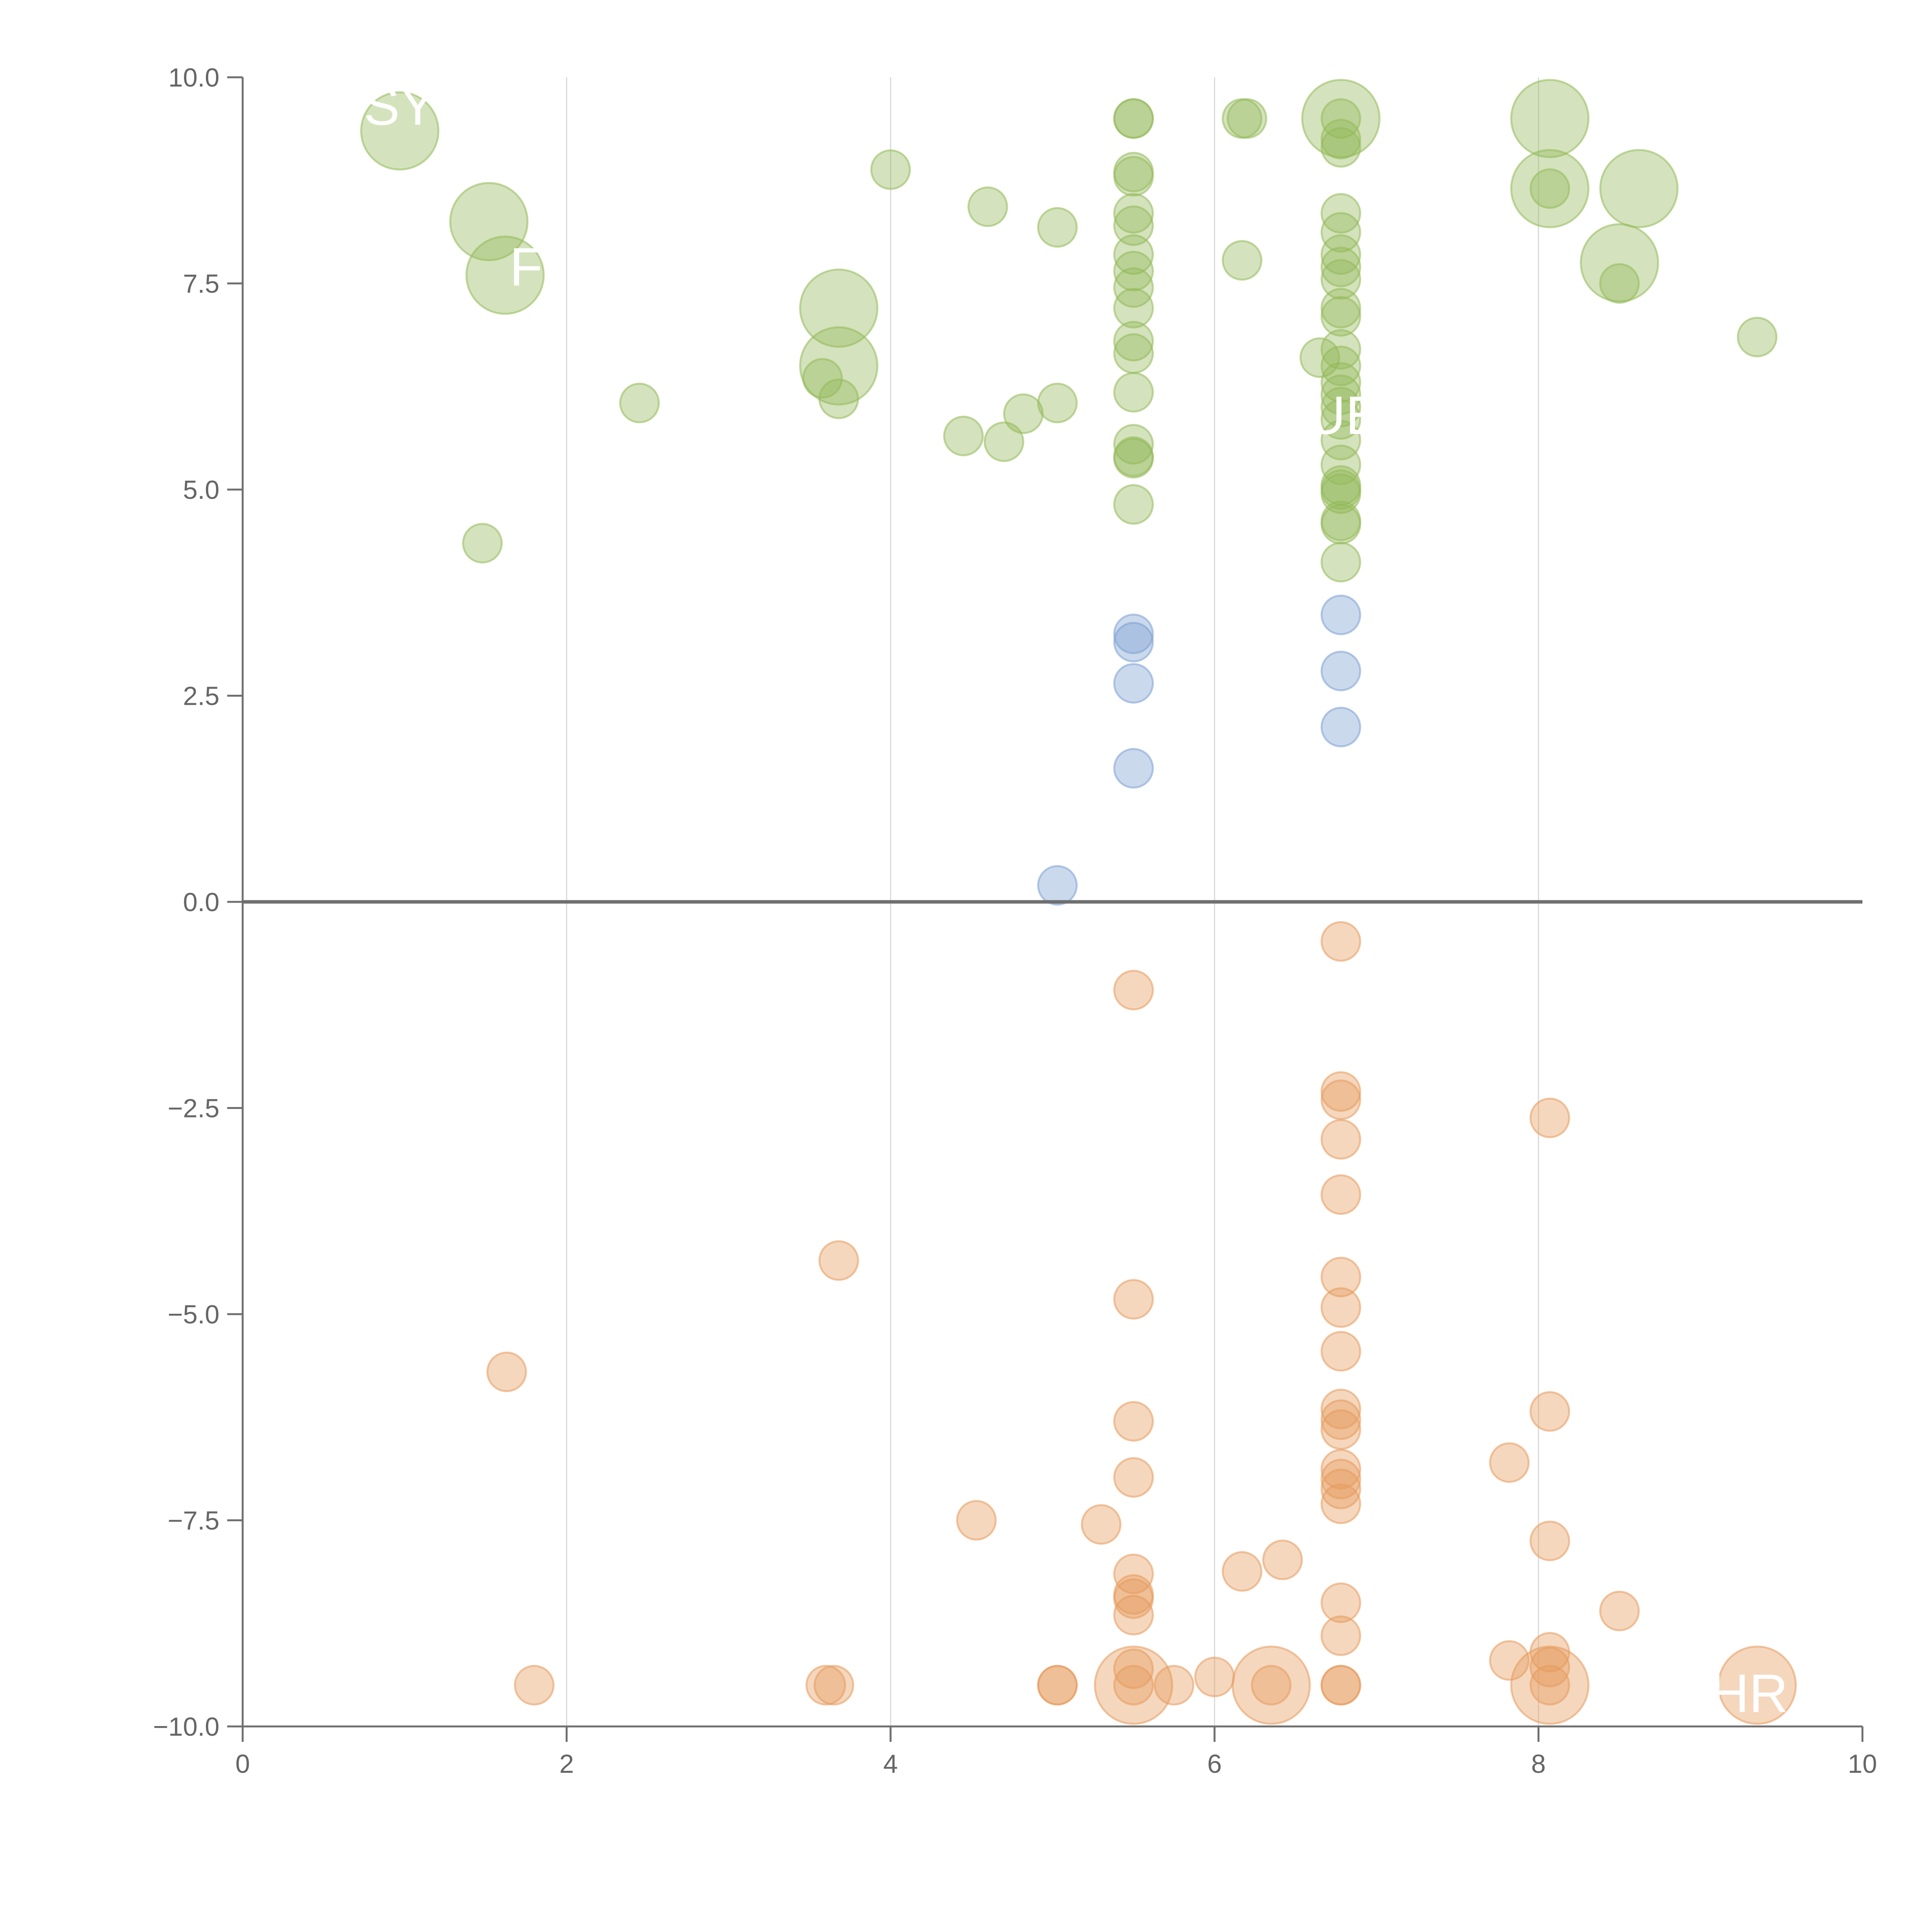 The width and height of the screenshot is (1932, 1932). Describe the element at coordinates (201, 490) in the screenshot. I see `y-tick-label: 5.0` at that location.